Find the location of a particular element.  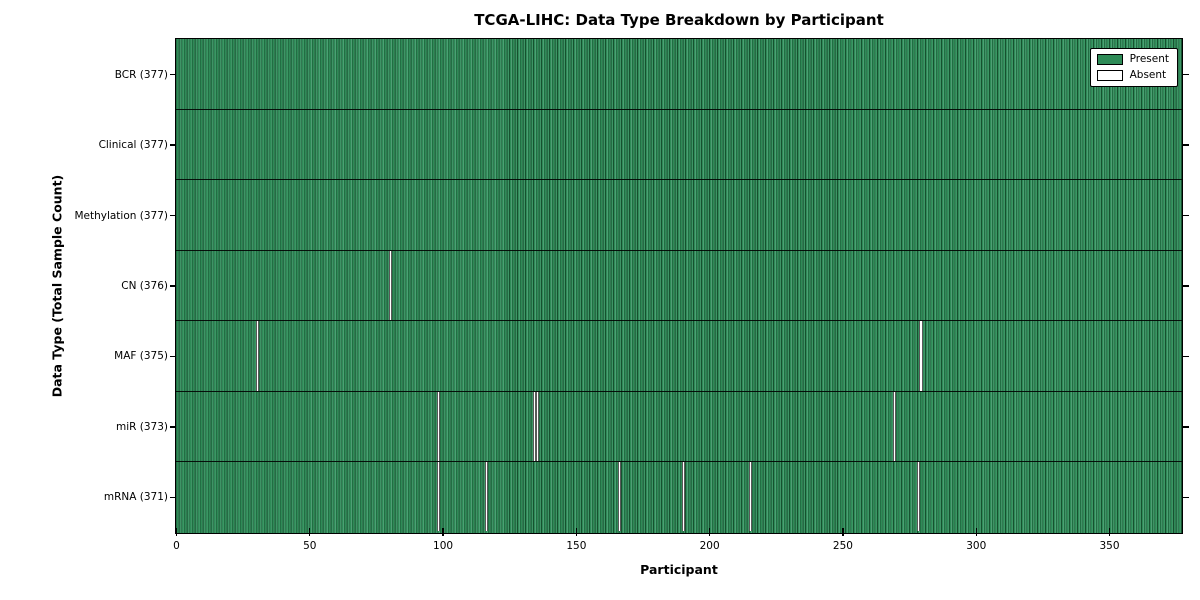

y-axis-title: Data Type (Total Sample Count) is located at coordinates (57, 286).